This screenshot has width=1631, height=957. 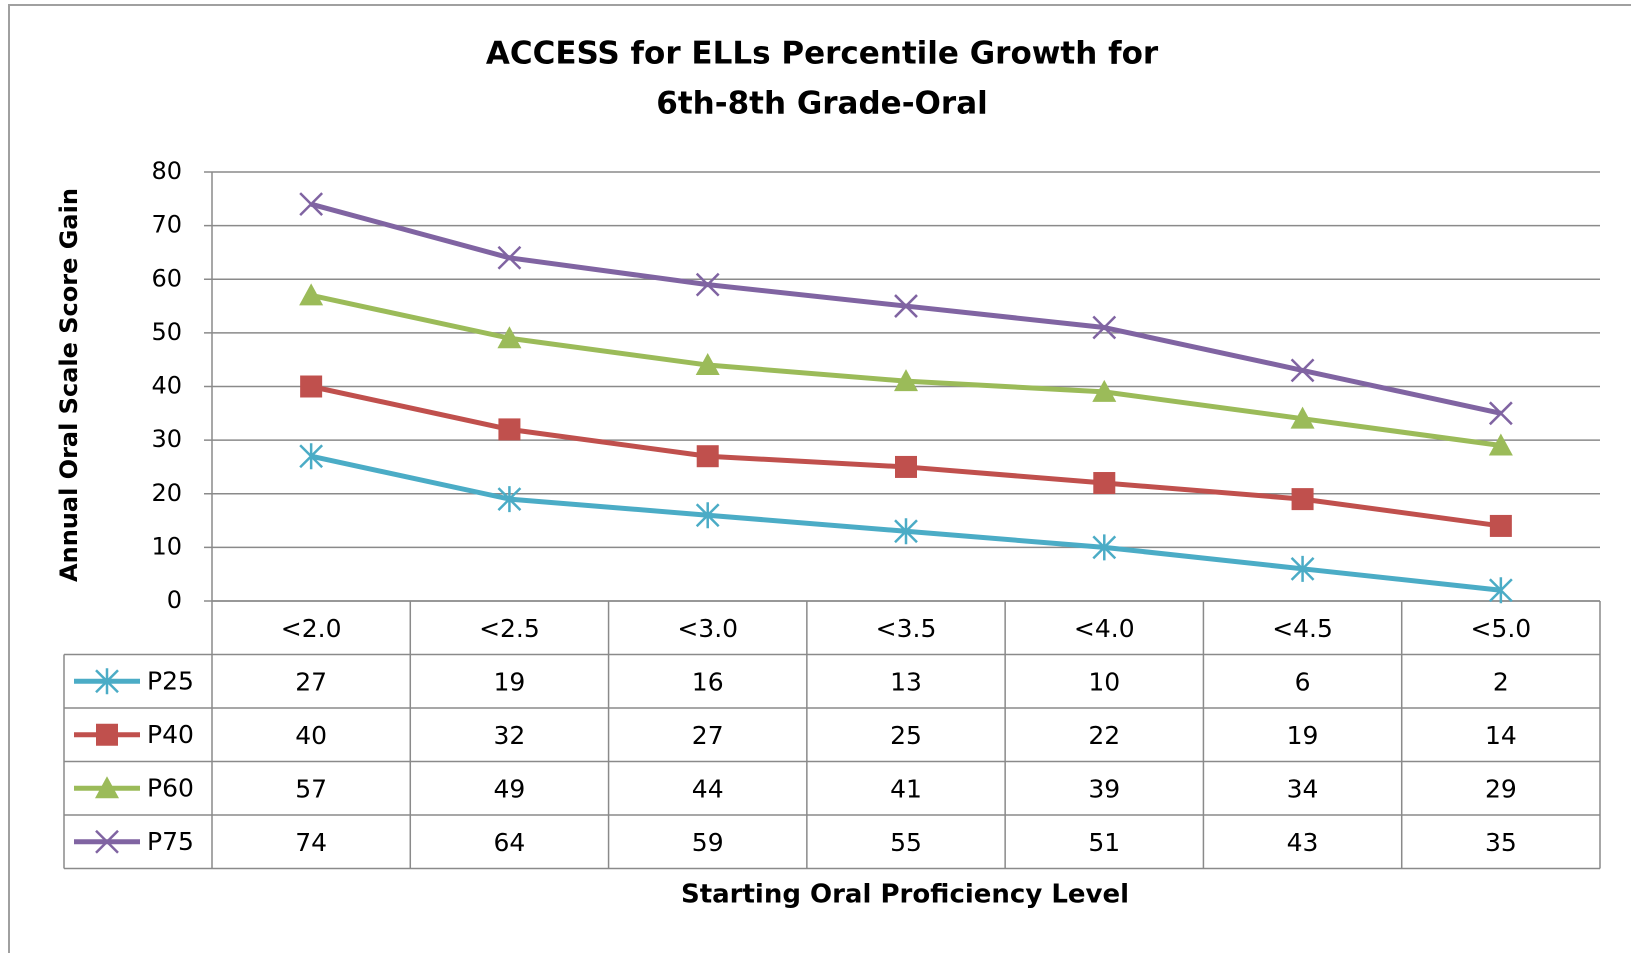 I want to click on table-cell: 43, so click(x=1303, y=842).